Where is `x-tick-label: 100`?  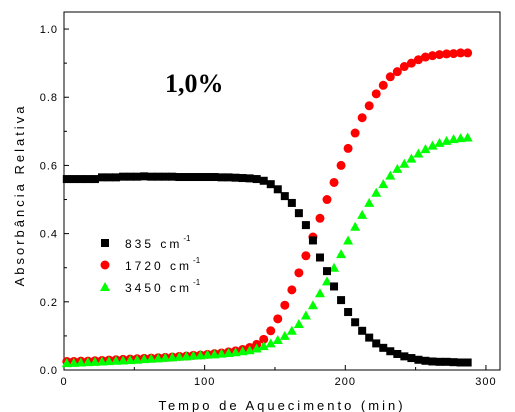 x-tick-label: 100 is located at coordinates (204, 382).